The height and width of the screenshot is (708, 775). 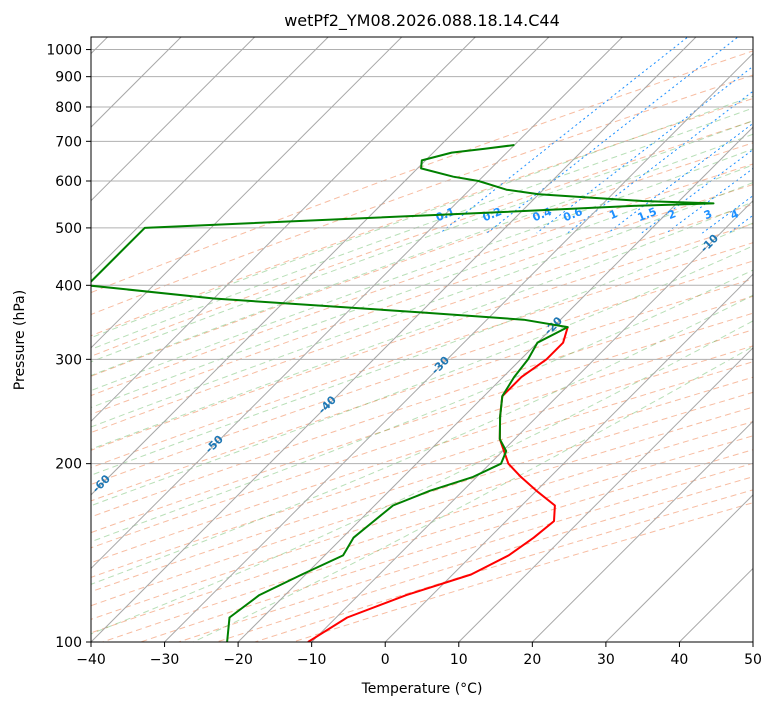 I want to click on x-tick-label: −40, so click(x=91, y=660).